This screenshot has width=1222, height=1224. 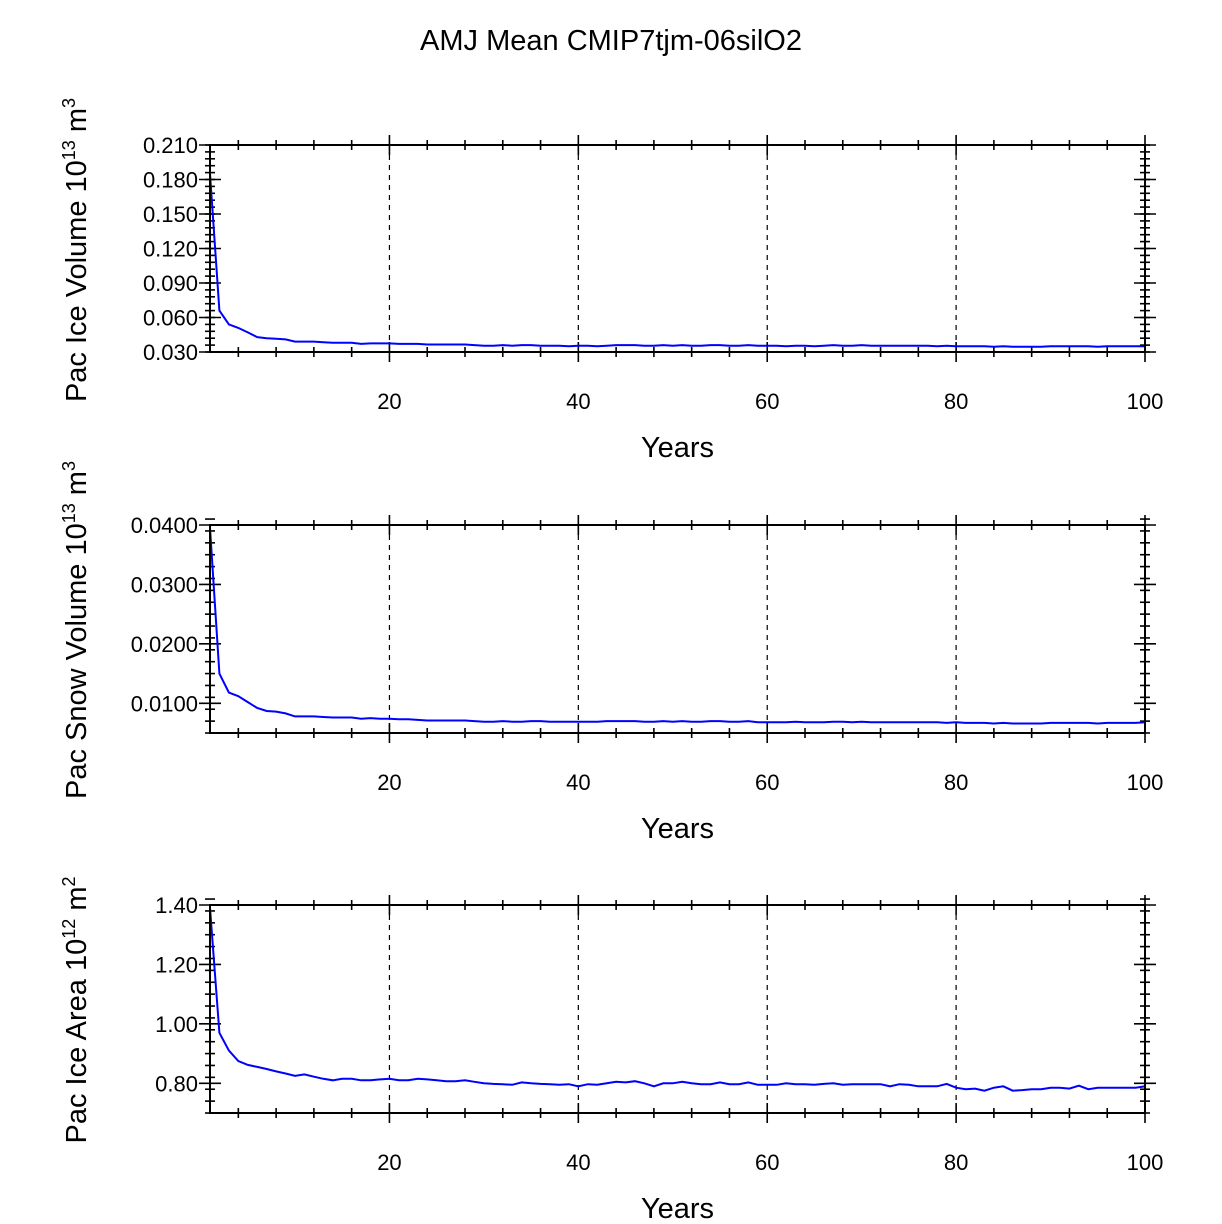 What do you see at coordinates (677, 260) in the screenshot?
I see `pac-ice-volume-series-line` at bounding box center [677, 260].